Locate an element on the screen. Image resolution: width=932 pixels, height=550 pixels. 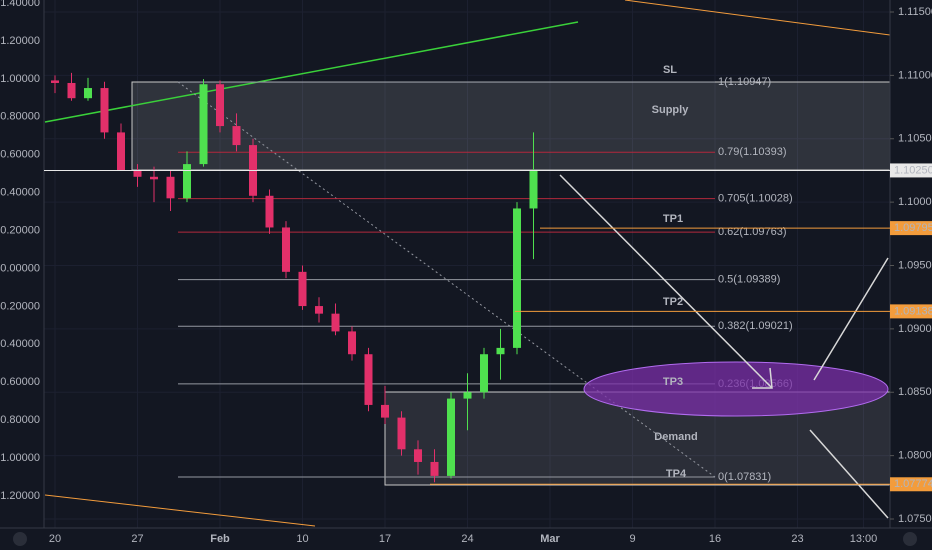
x-tick-label: 16 is located at coordinates (715, 539).